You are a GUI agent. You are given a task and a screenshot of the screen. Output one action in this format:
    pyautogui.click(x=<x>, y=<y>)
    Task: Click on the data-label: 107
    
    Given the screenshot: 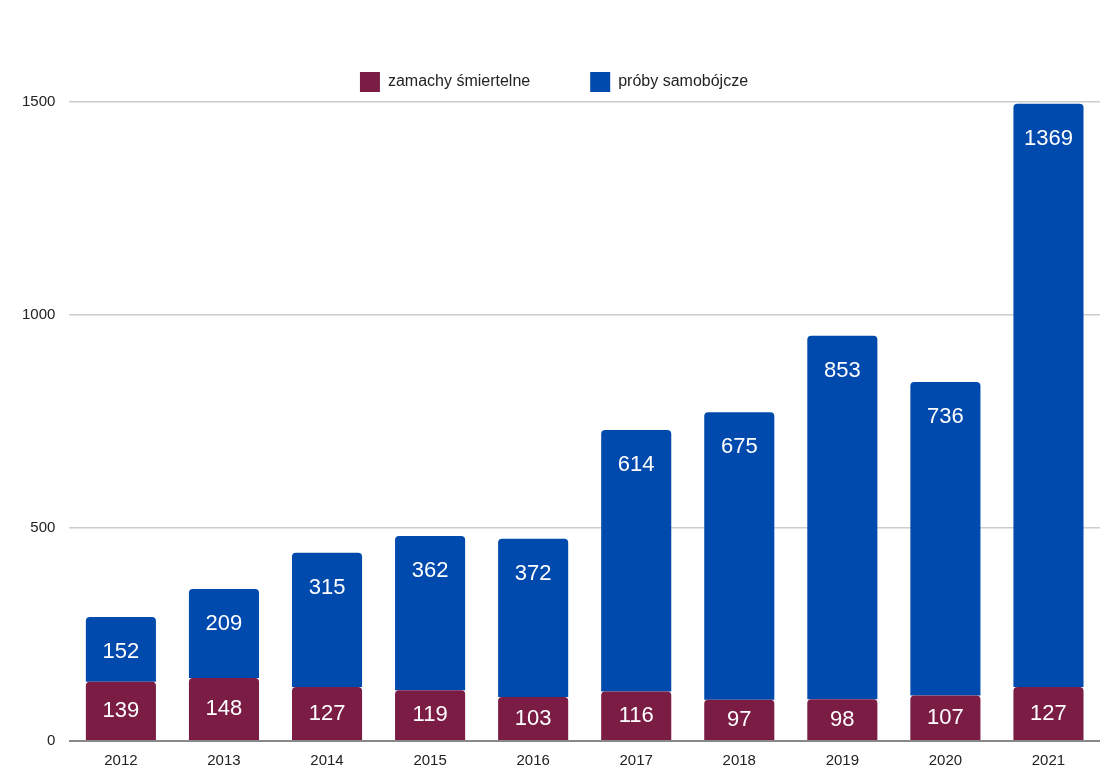 What is the action you would take?
    pyautogui.click(x=945, y=716)
    